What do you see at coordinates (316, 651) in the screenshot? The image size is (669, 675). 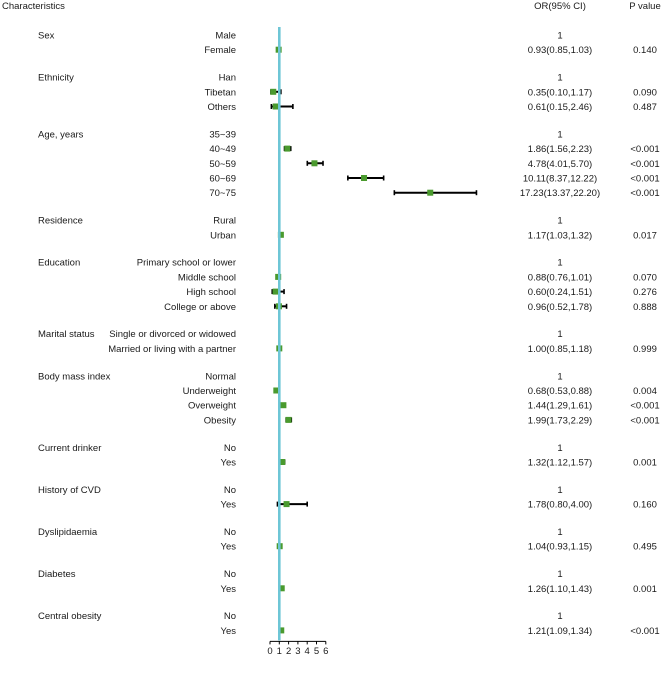 I see `x-tick-label: 5` at bounding box center [316, 651].